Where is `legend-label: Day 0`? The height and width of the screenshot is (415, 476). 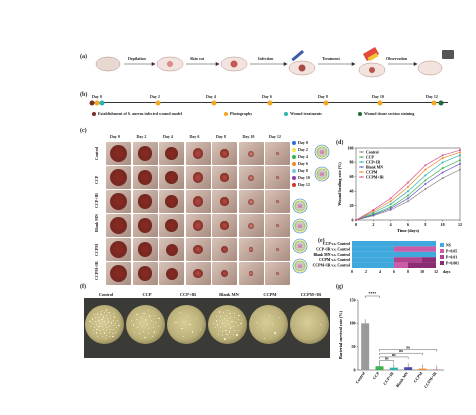 legend-label: Day 0 is located at coordinates (303, 142).